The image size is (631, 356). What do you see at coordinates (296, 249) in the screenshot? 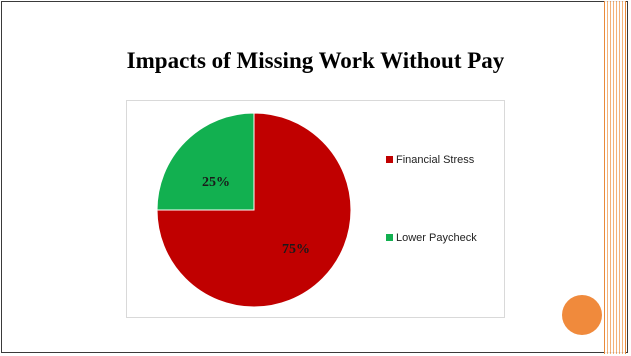
I see `slice-value-label: 75%` at bounding box center [296, 249].